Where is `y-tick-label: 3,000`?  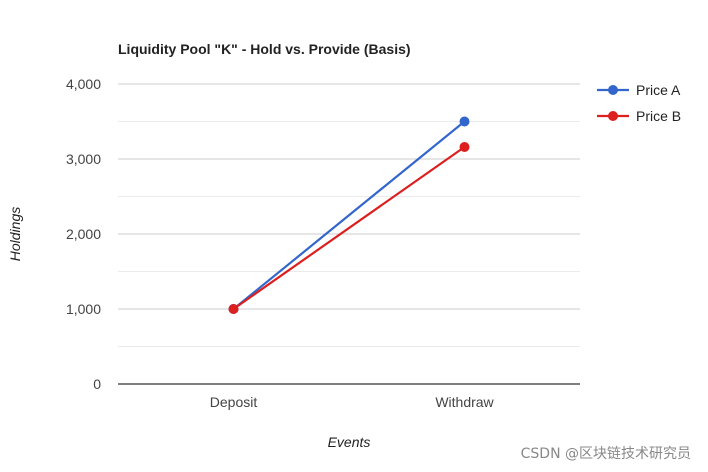
y-tick-label: 3,000 is located at coordinates (83, 159).